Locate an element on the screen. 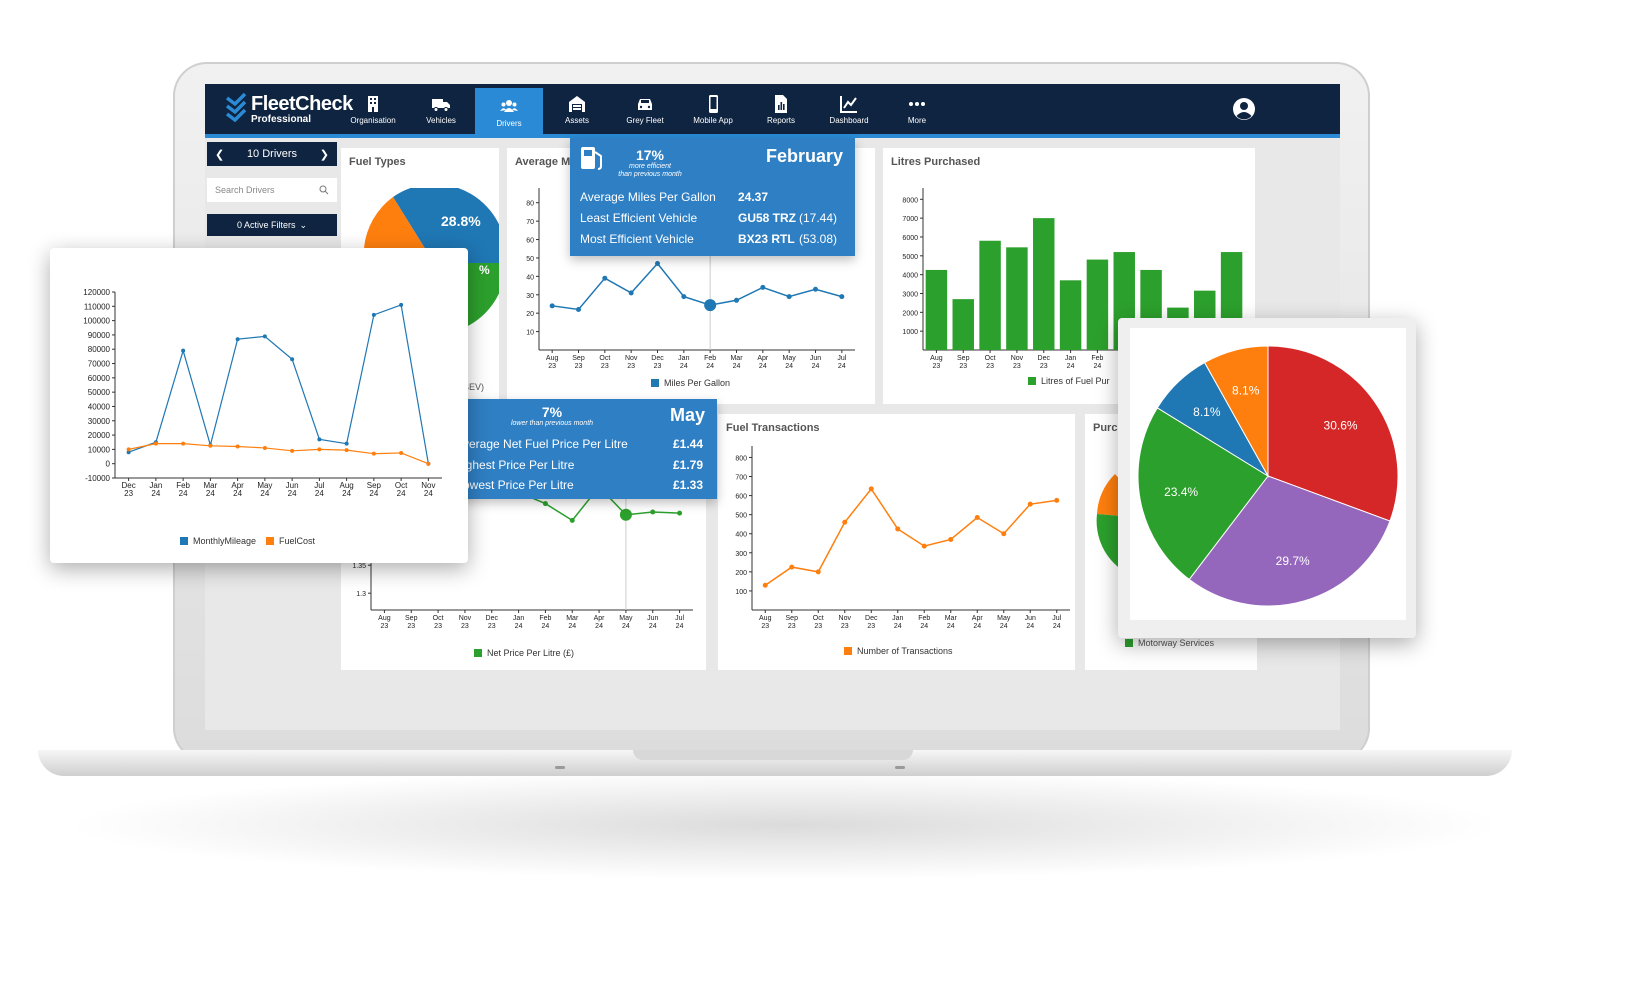 This screenshot has width=1650, height=1000. x-tick-label: Oct is located at coordinates (818, 618).